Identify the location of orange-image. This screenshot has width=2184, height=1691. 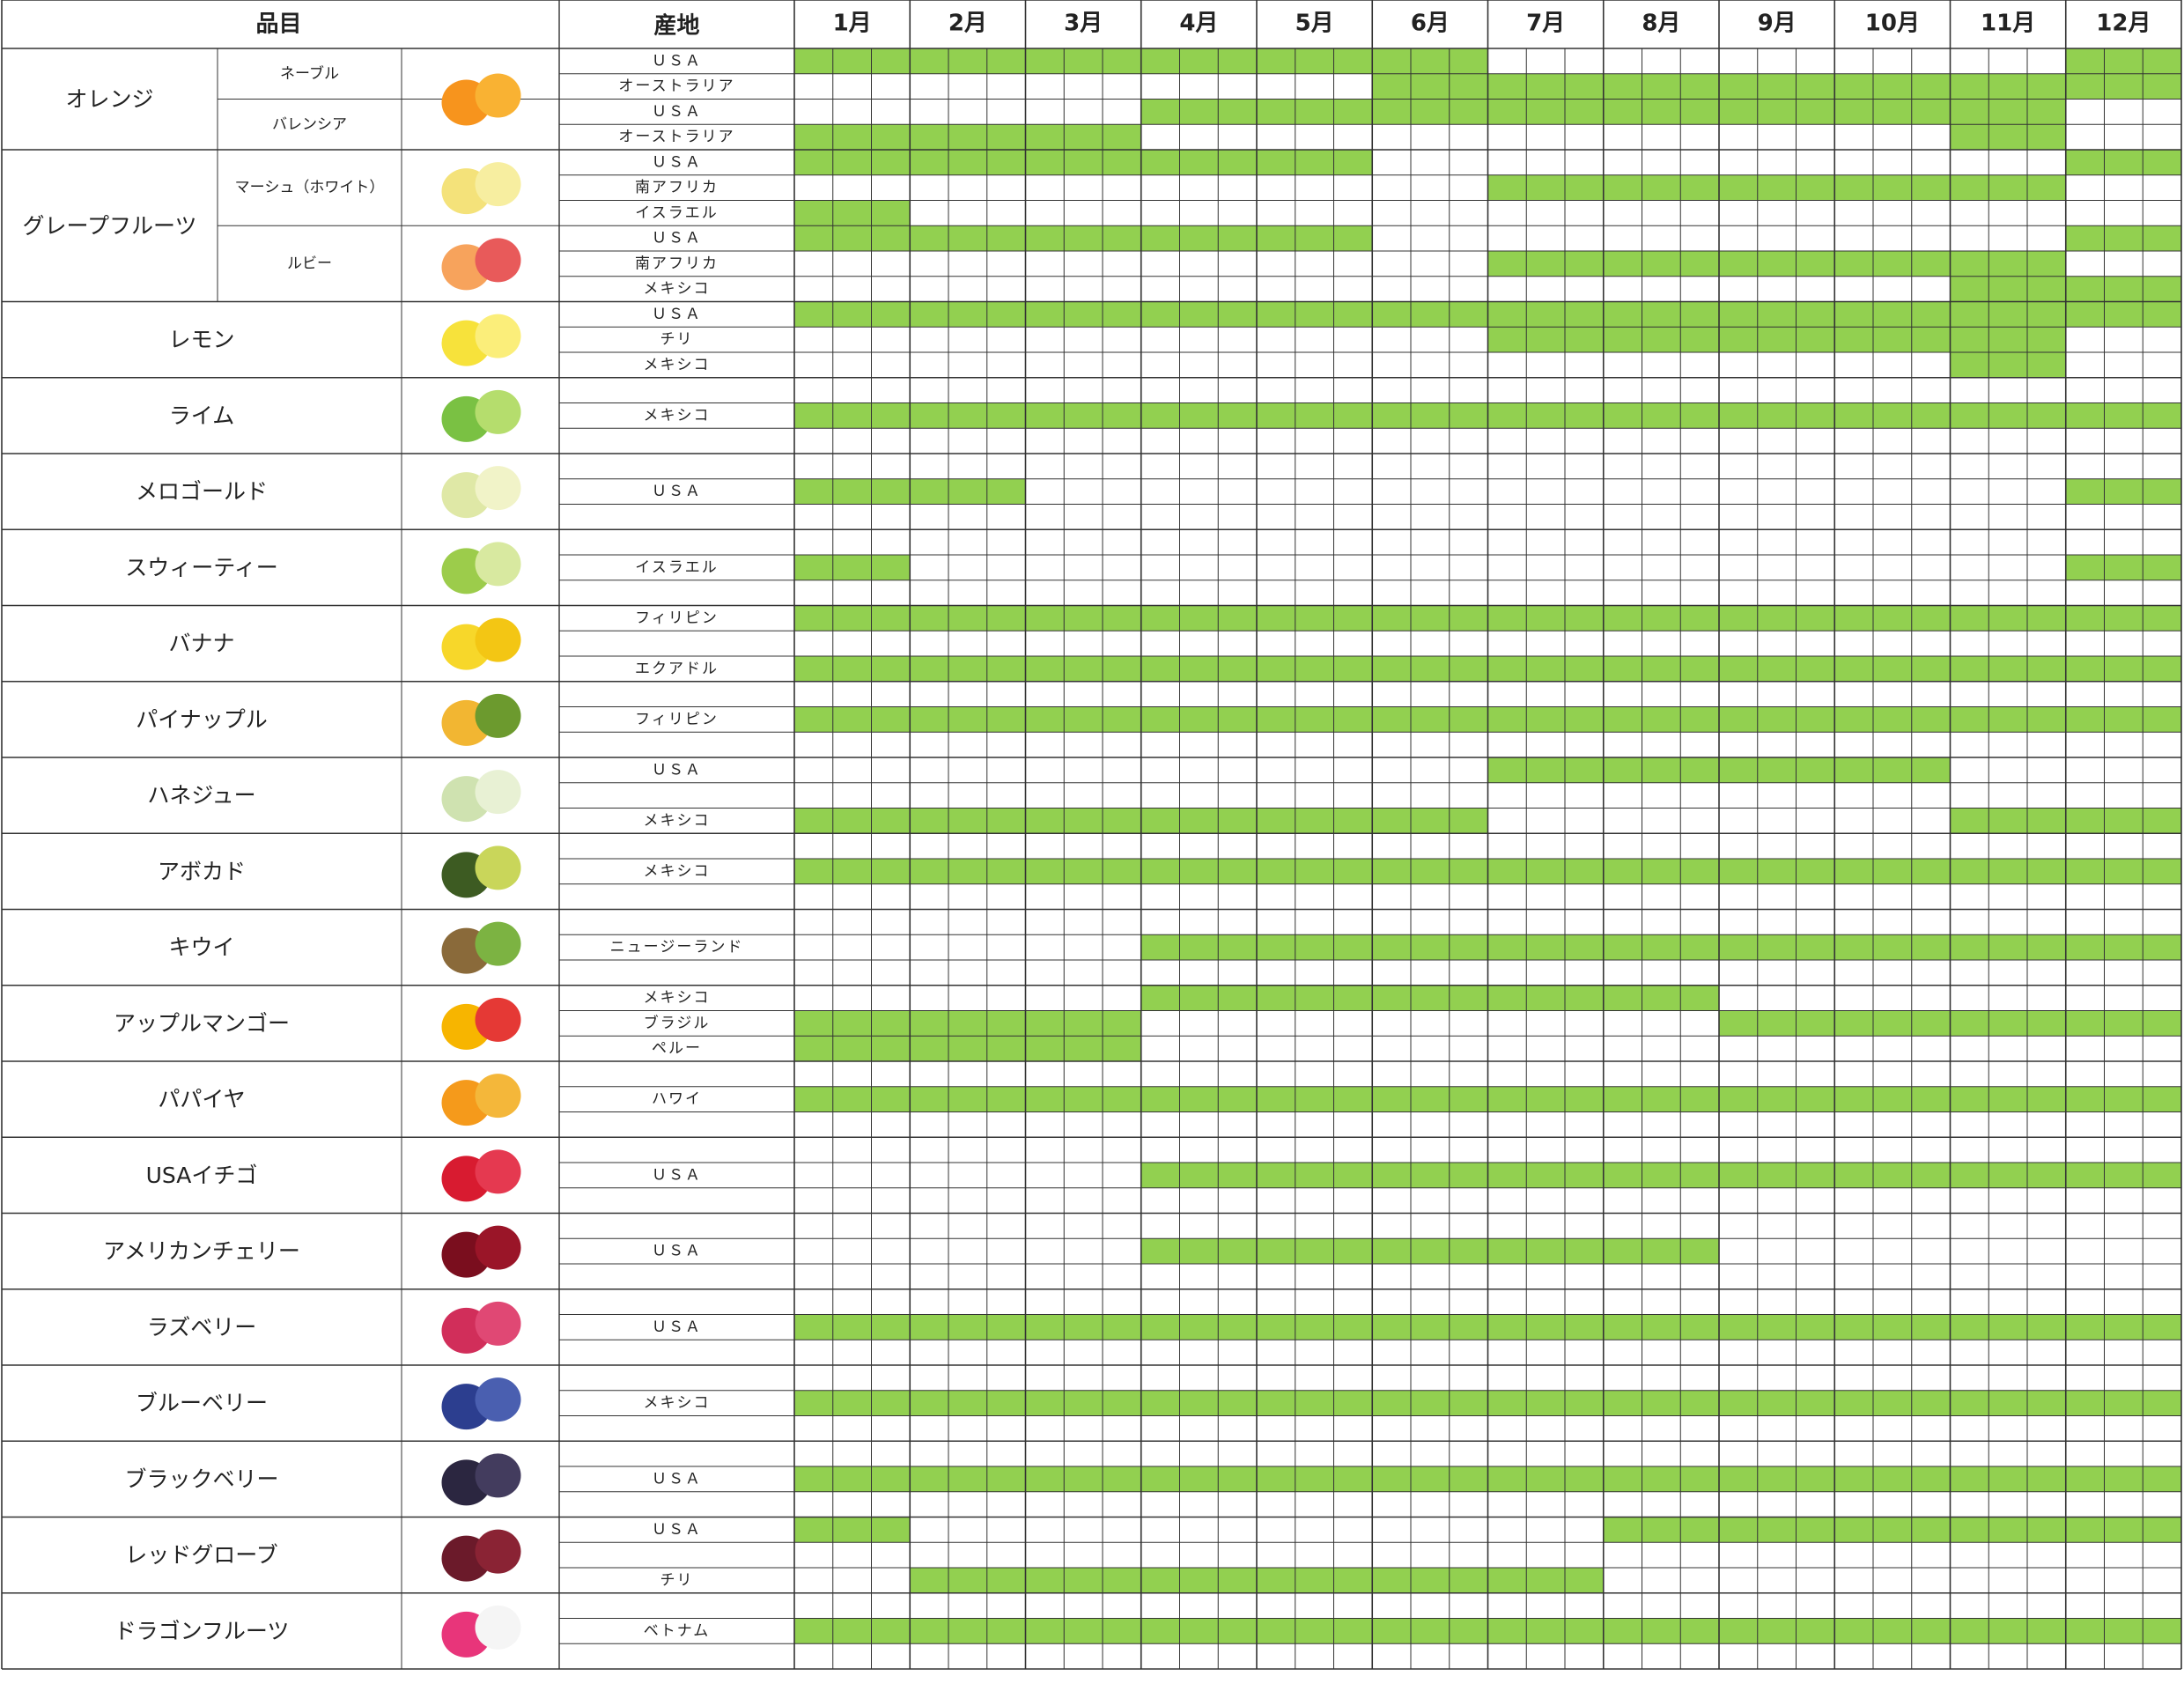
(481, 99).